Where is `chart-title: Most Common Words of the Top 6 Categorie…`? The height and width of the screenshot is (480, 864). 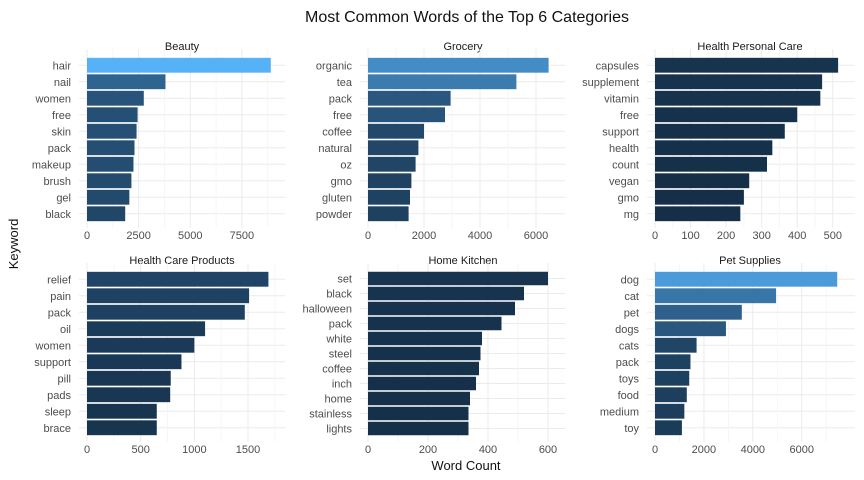
chart-title: Most Common Words of the Top 6 Categorie… is located at coordinates (467, 17).